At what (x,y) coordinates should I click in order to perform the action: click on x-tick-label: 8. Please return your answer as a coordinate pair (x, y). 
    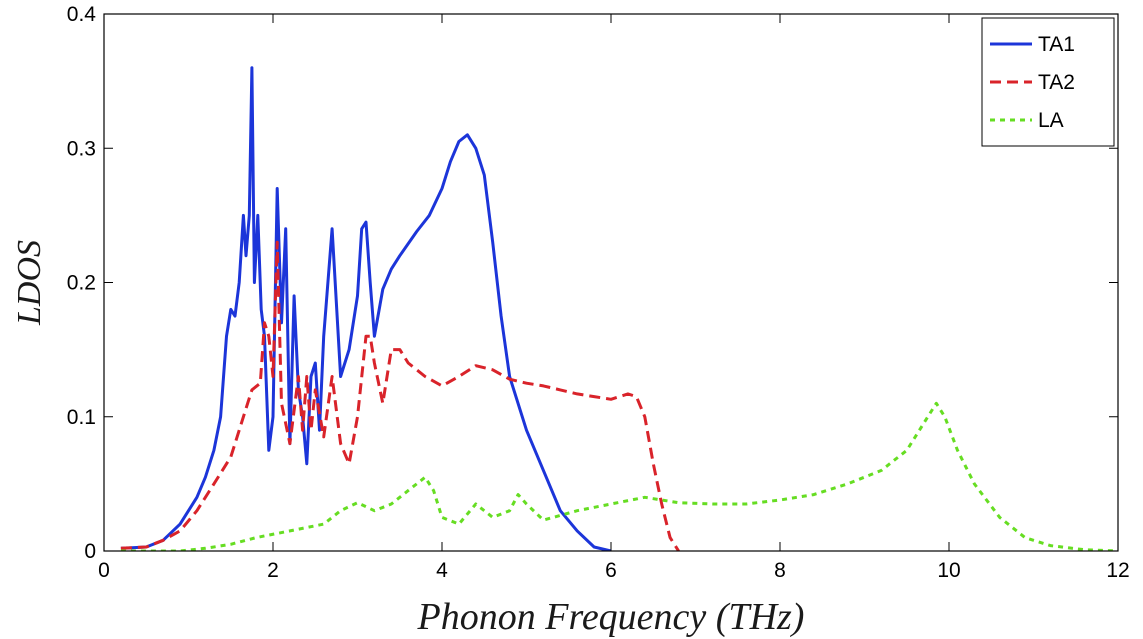
    Looking at the image, I should click on (780, 570).